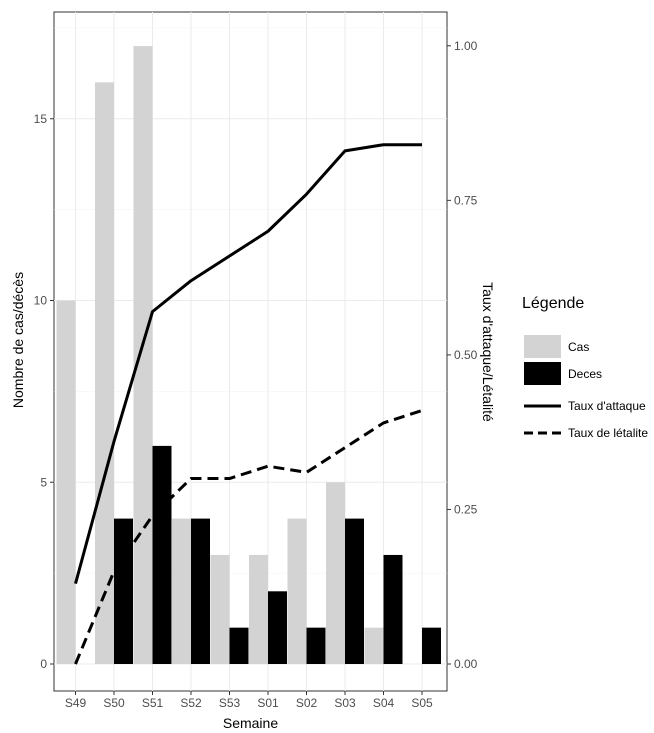 The width and height of the screenshot is (654, 733). Describe the element at coordinates (607, 406) in the screenshot. I see `legend-label-taux-attaque: Taux d'attaque` at that location.